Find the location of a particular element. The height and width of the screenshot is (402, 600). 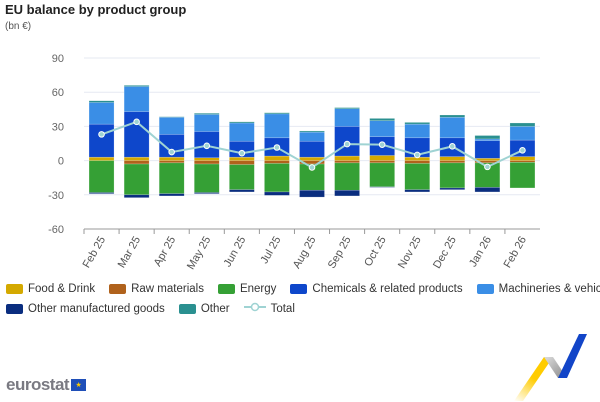

legend-item: Other manufactured goods is located at coordinates (85, 308).